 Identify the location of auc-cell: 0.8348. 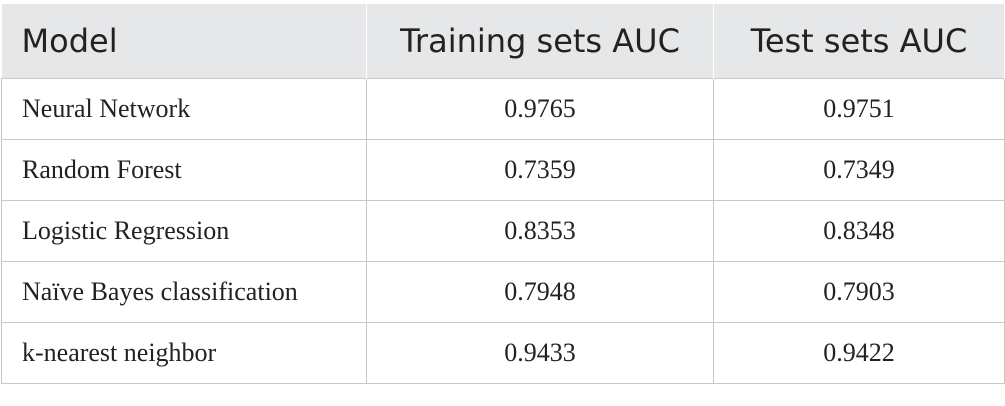
(859, 231).